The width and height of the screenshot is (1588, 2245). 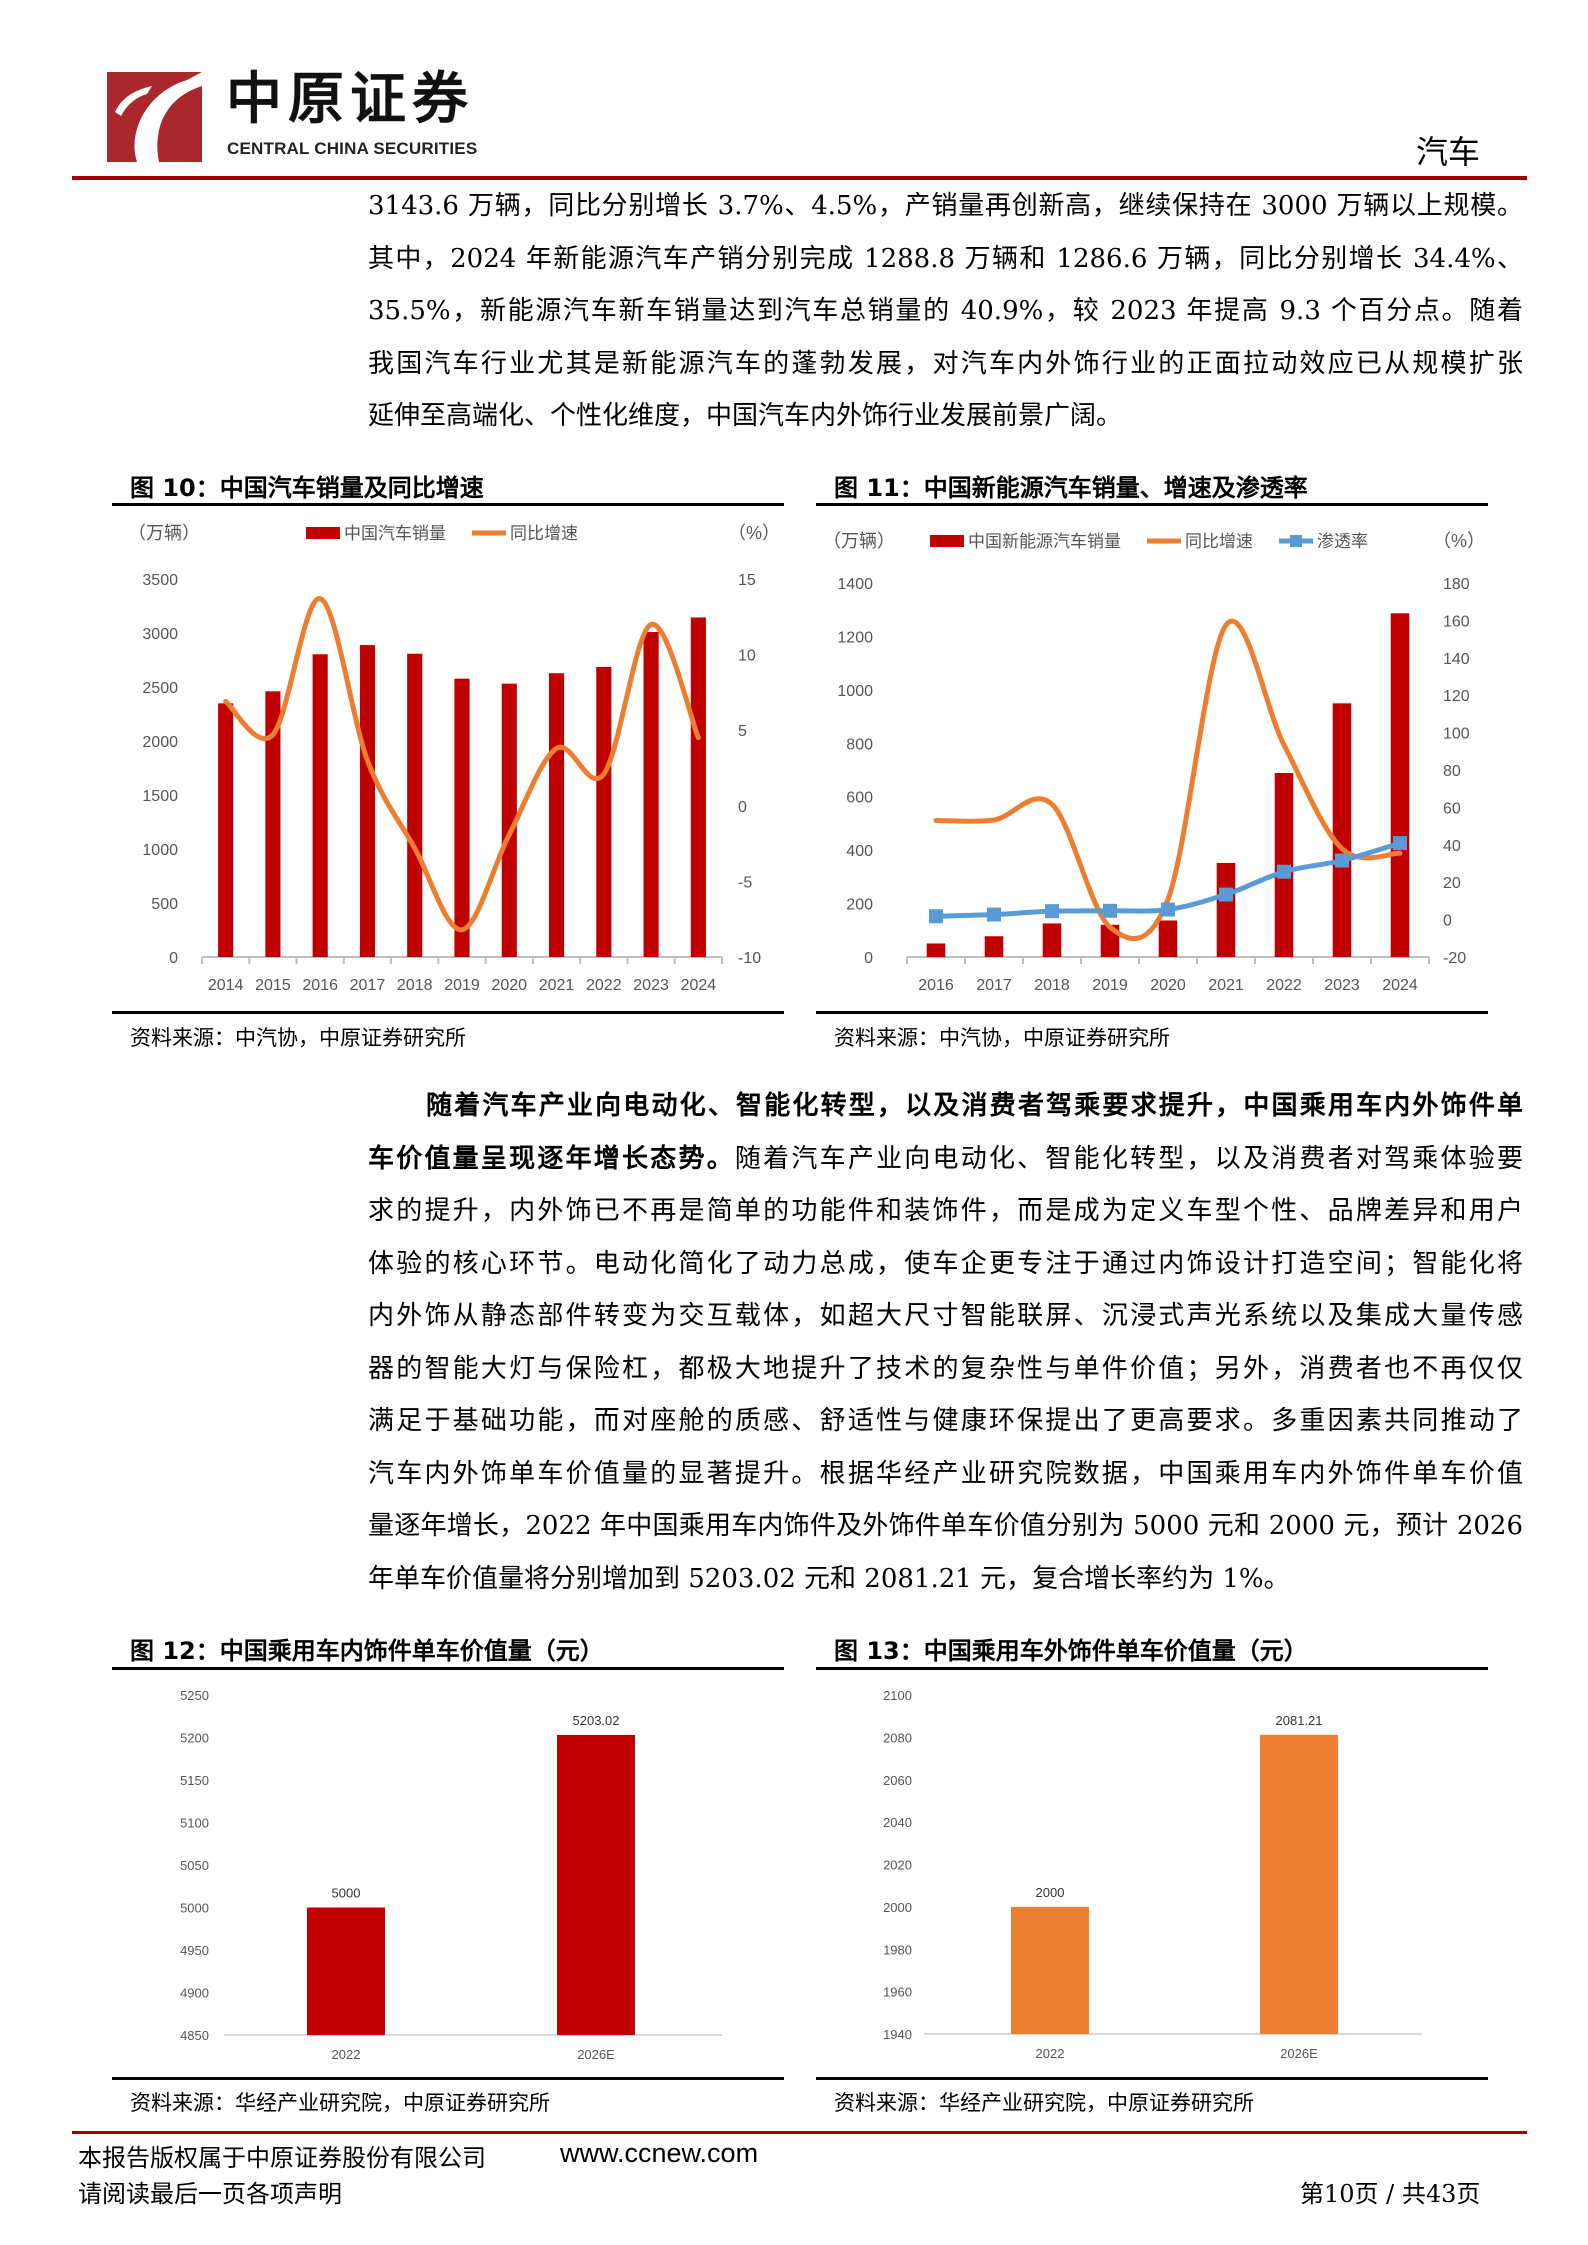 What do you see at coordinates (1452, 771) in the screenshot?
I see `y2-tick-label: 80` at bounding box center [1452, 771].